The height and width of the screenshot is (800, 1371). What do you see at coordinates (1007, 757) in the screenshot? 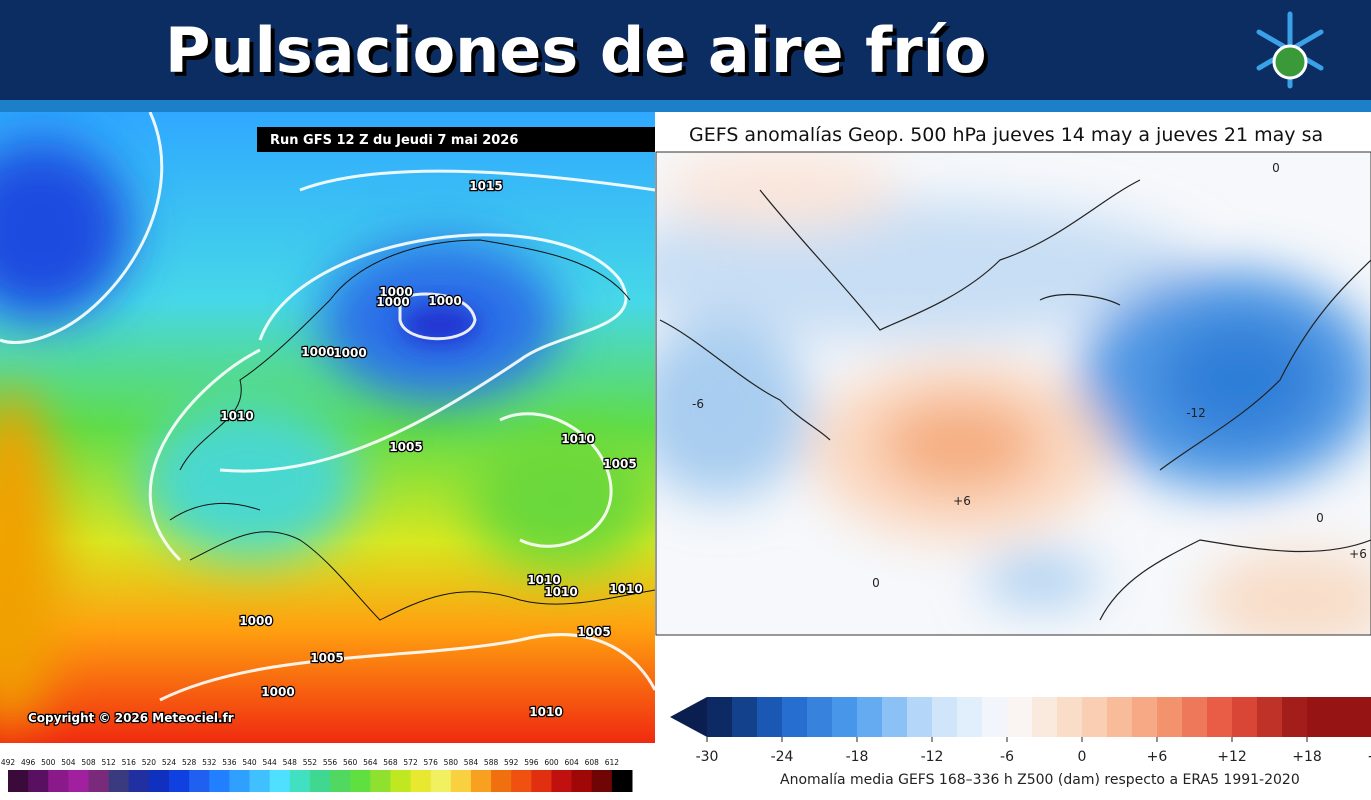
I see `colorbar-tick-label: -6` at bounding box center [1007, 757].